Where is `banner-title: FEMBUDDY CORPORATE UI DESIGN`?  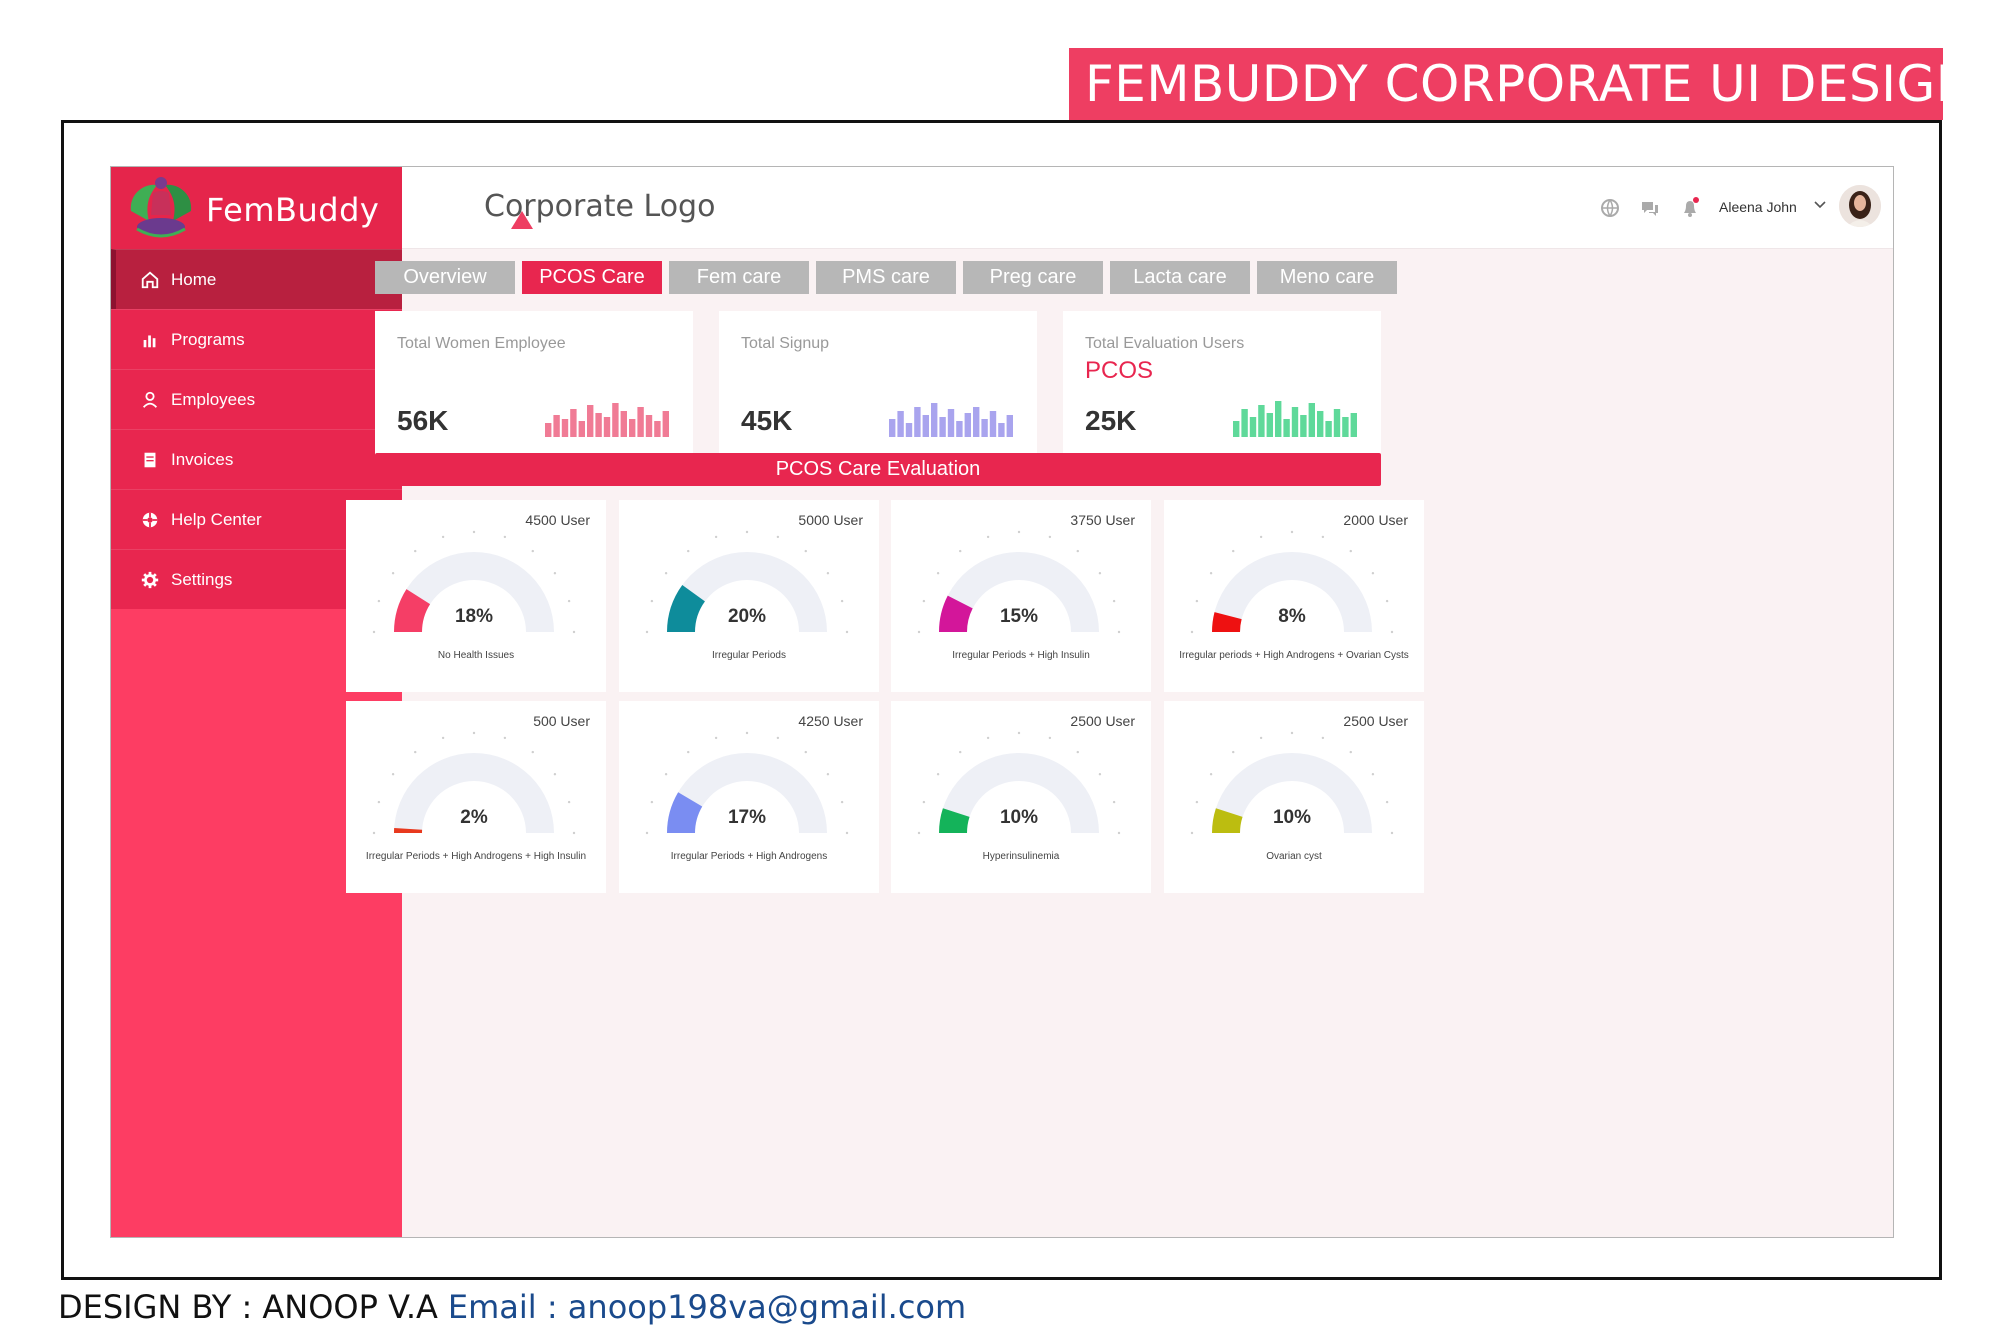
banner-title: FEMBUDDY CORPORATE UI DESIGN is located at coordinates (1521, 84).